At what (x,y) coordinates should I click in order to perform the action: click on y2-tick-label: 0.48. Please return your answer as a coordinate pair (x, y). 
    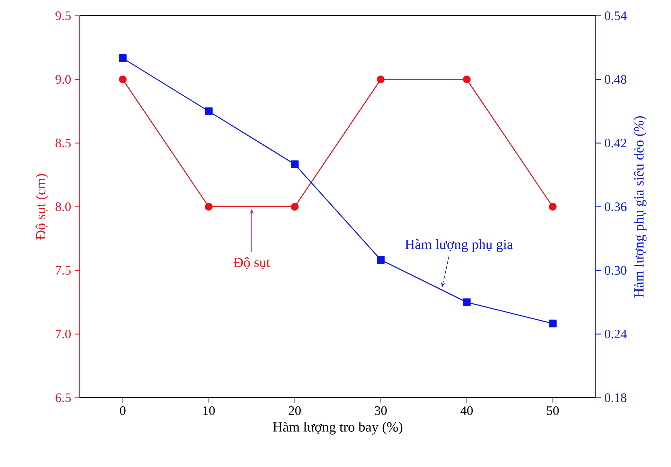
    Looking at the image, I should click on (616, 79).